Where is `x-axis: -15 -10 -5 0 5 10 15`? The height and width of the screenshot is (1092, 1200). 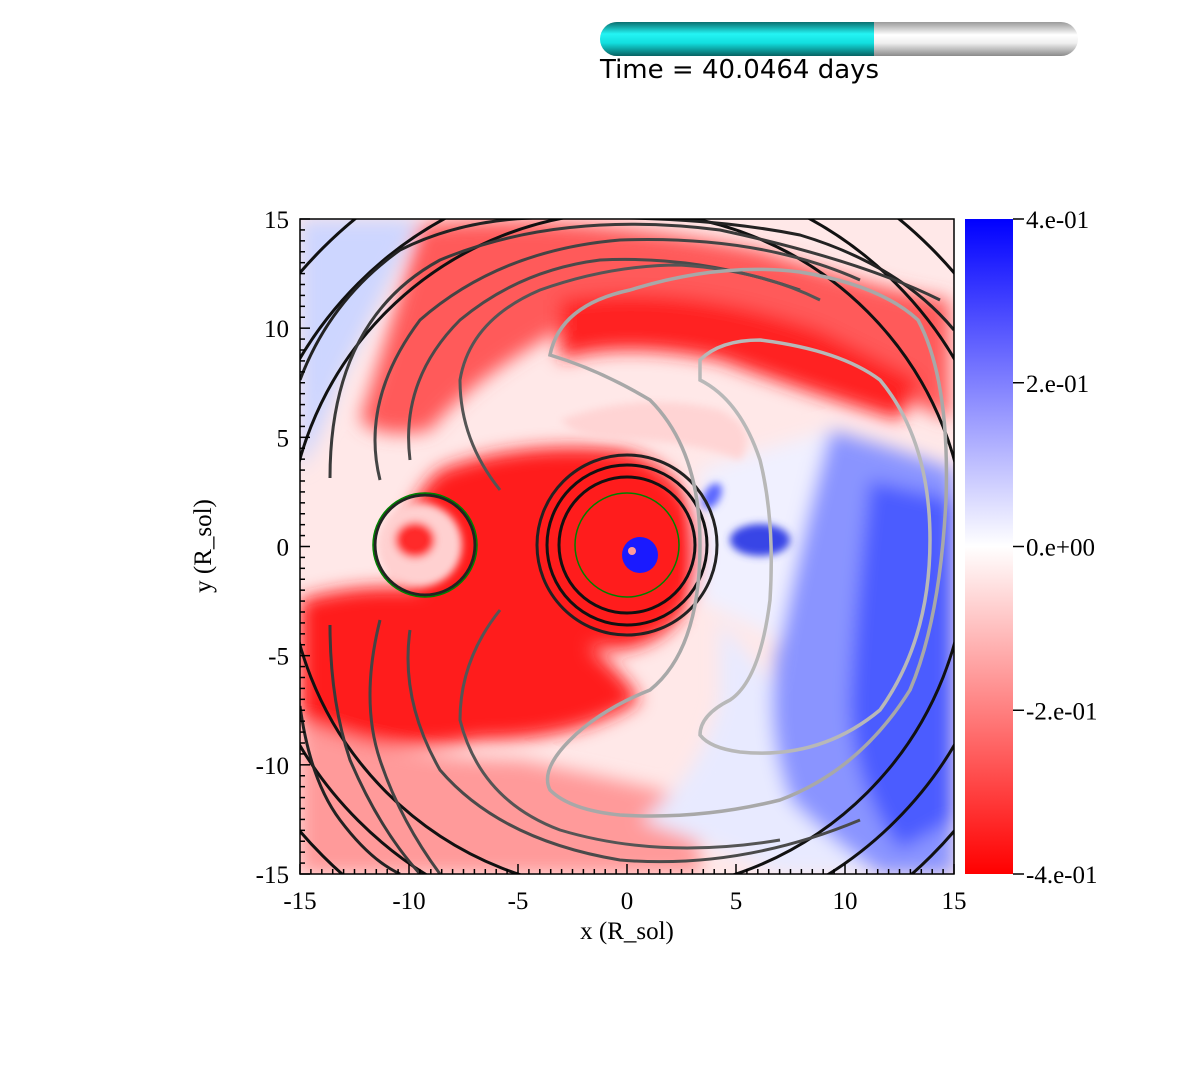
x-axis: -15 -10 -5 0 5 10 15 is located at coordinates (625, 889).